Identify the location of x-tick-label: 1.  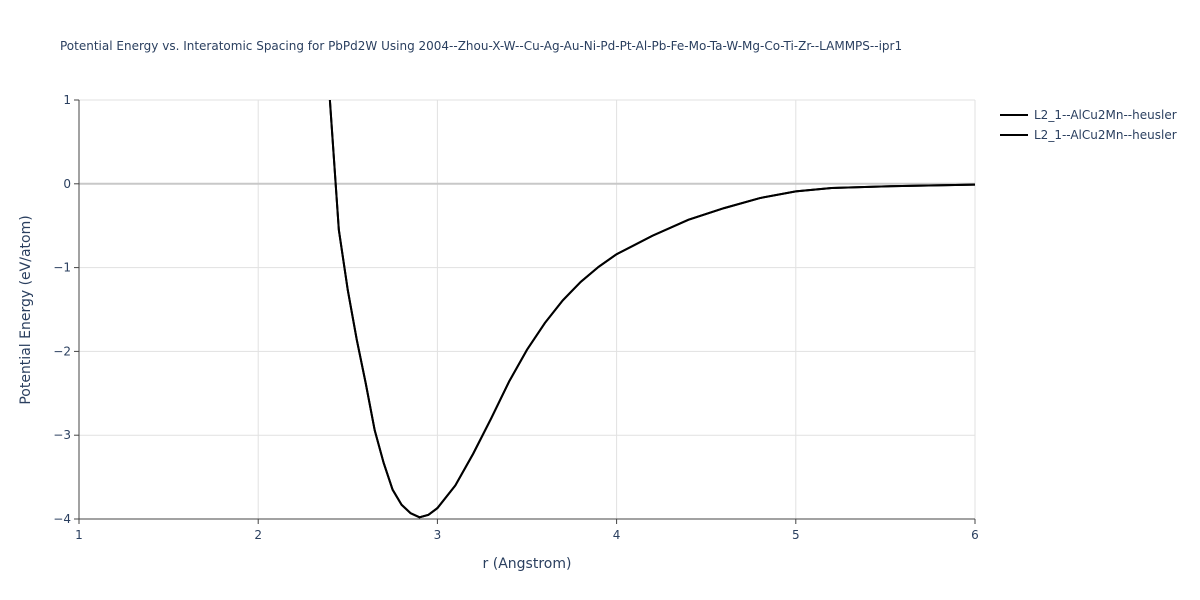
(79, 535).